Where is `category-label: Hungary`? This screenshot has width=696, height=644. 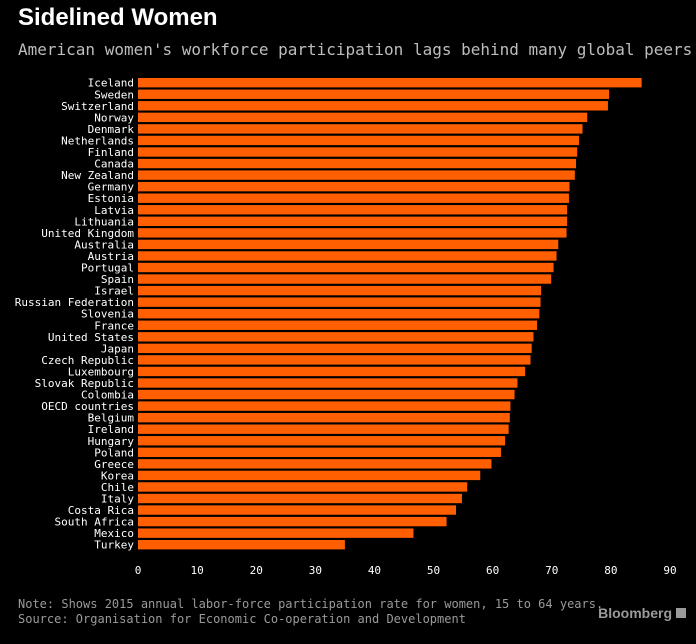 category-label: Hungary is located at coordinates (111, 441).